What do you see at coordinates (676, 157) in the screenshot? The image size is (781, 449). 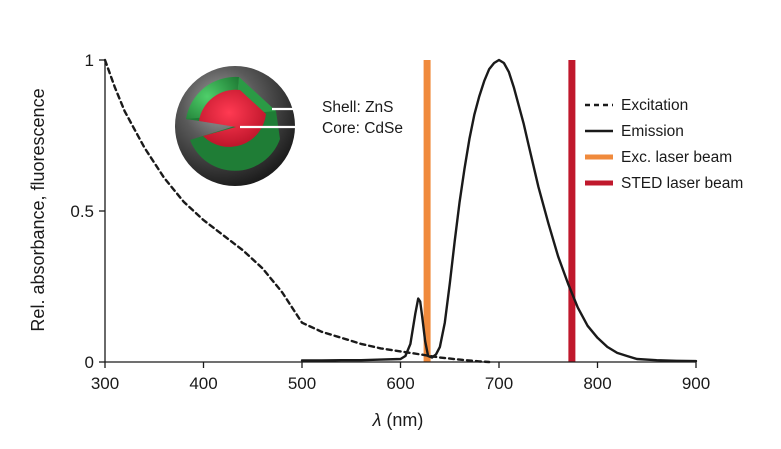 I see `legend-label: Exc. laser beam` at bounding box center [676, 157].